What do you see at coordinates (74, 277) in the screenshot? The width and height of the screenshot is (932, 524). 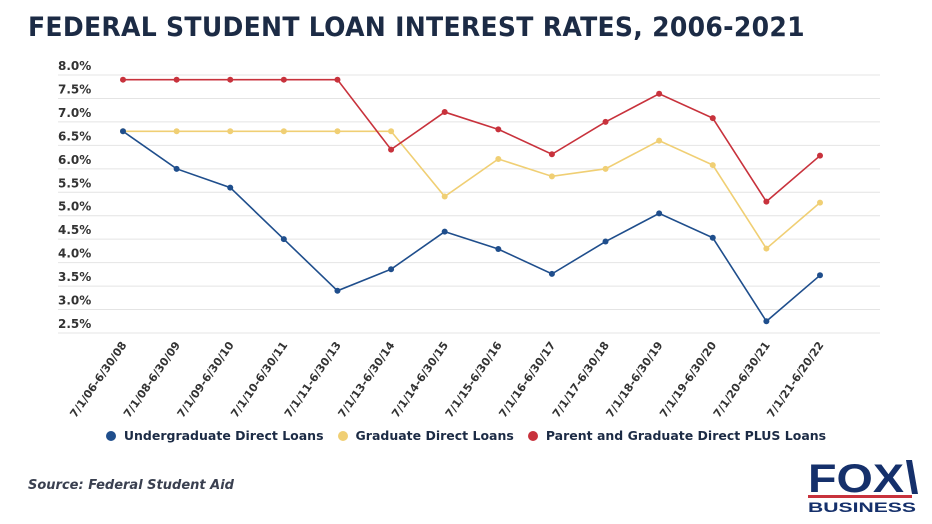 I see `y-tick-label: 3.5%` at bounding box center [74, 277].